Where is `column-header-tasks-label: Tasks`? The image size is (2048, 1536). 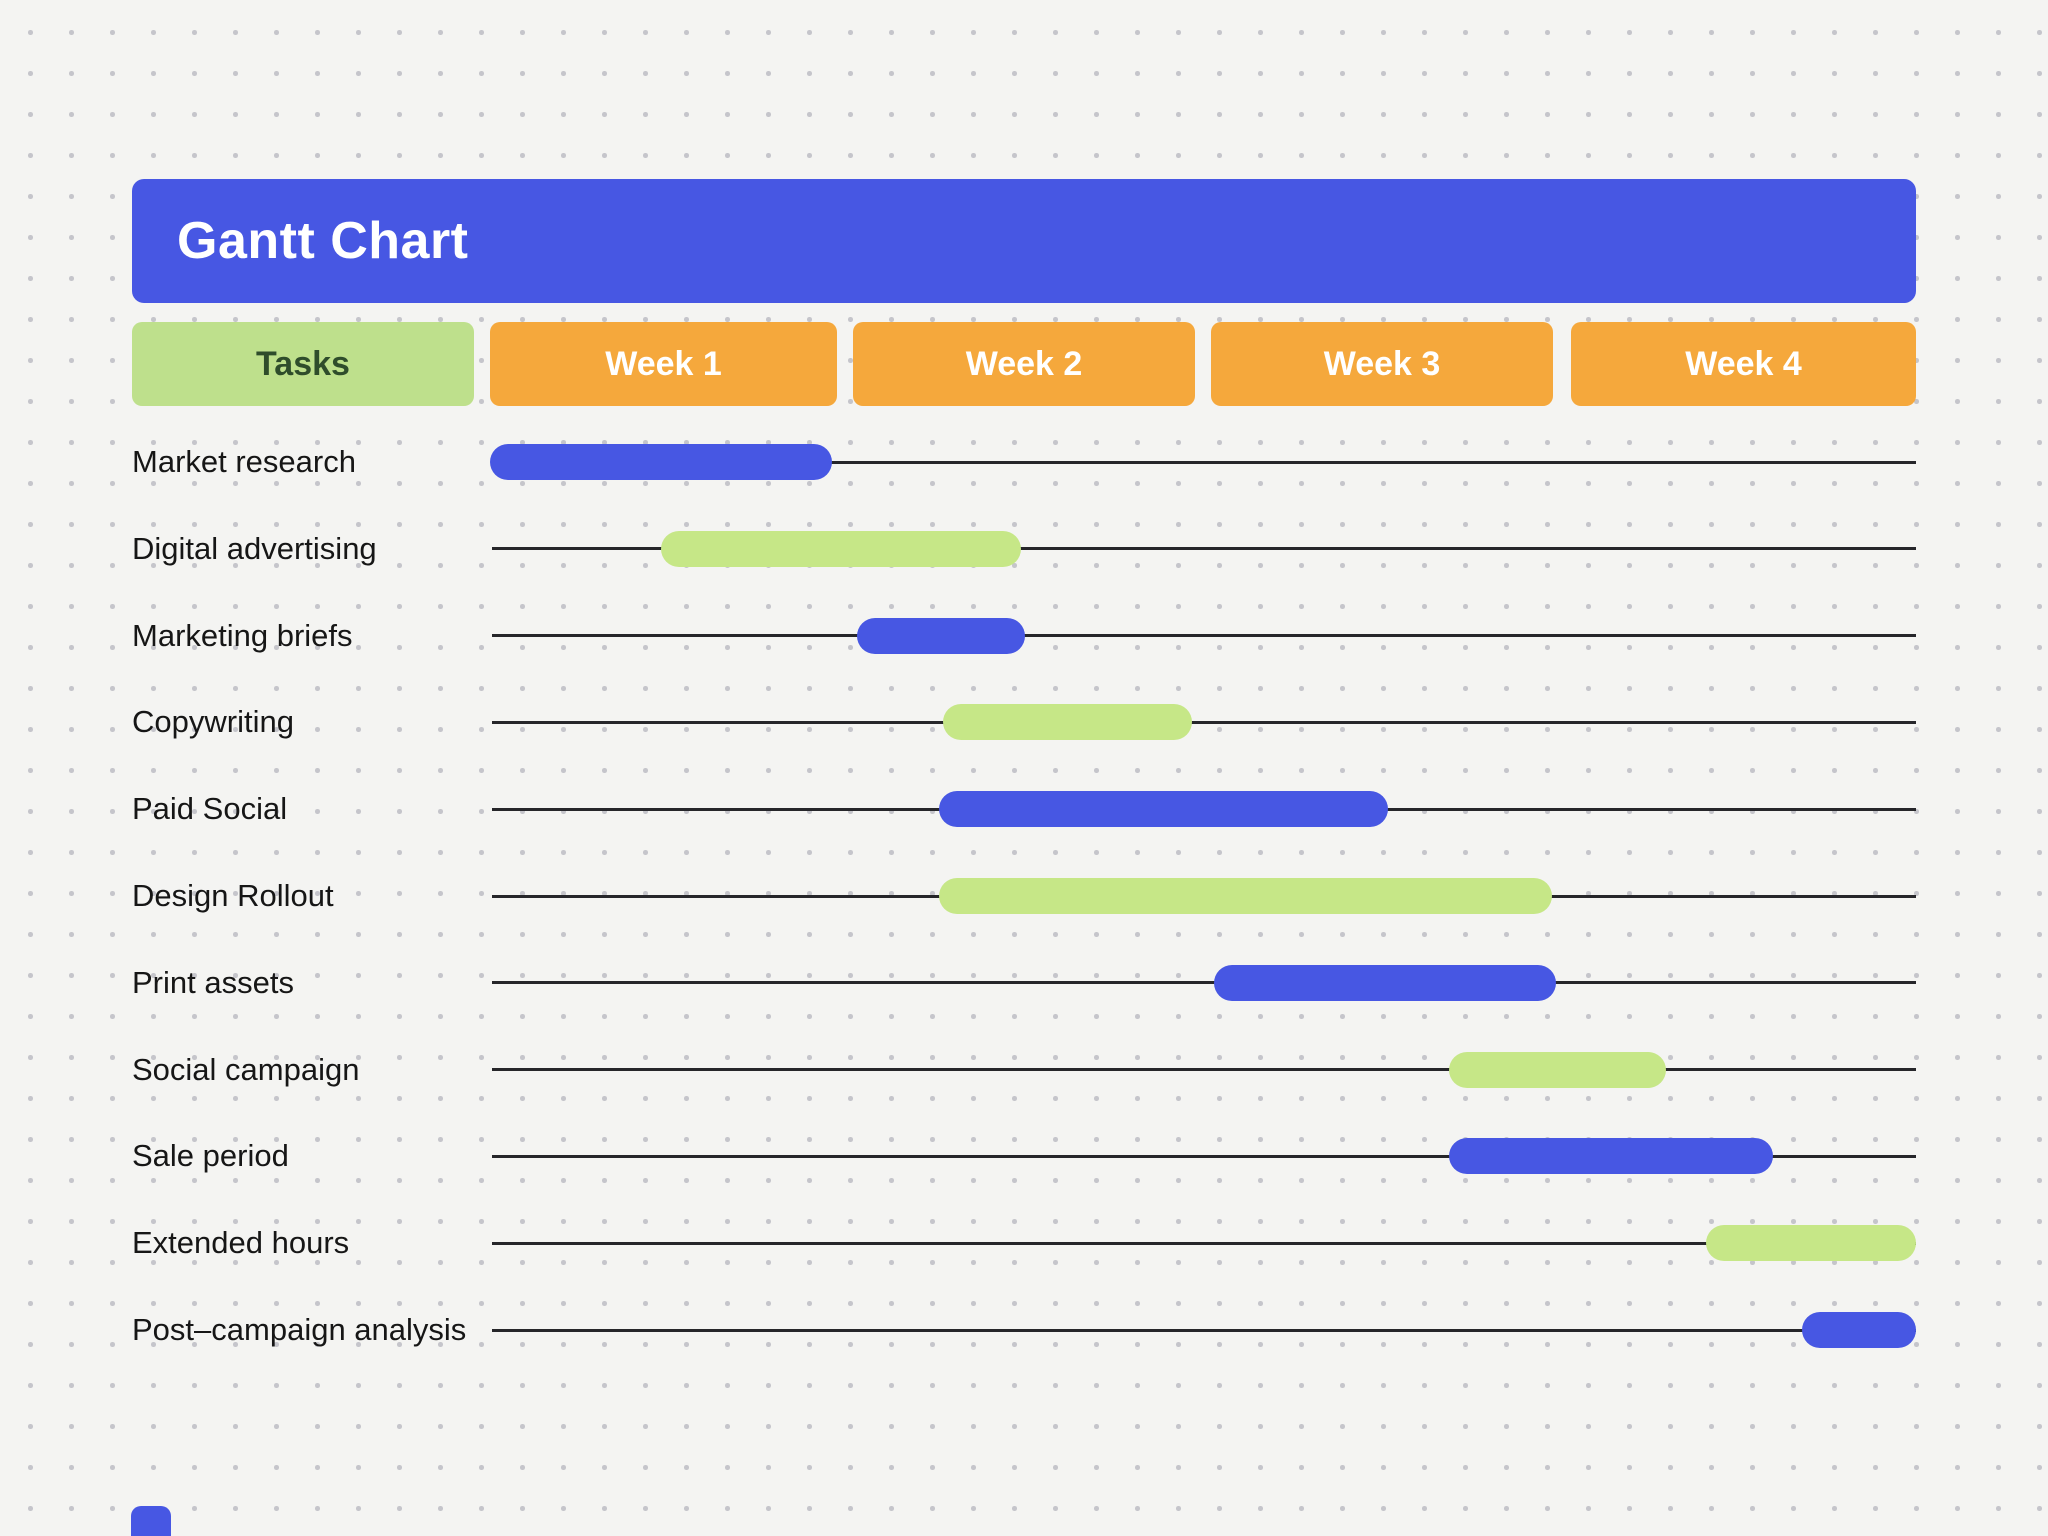
column-header-tasks-label: Tasks is located at coordinates (303, 363).